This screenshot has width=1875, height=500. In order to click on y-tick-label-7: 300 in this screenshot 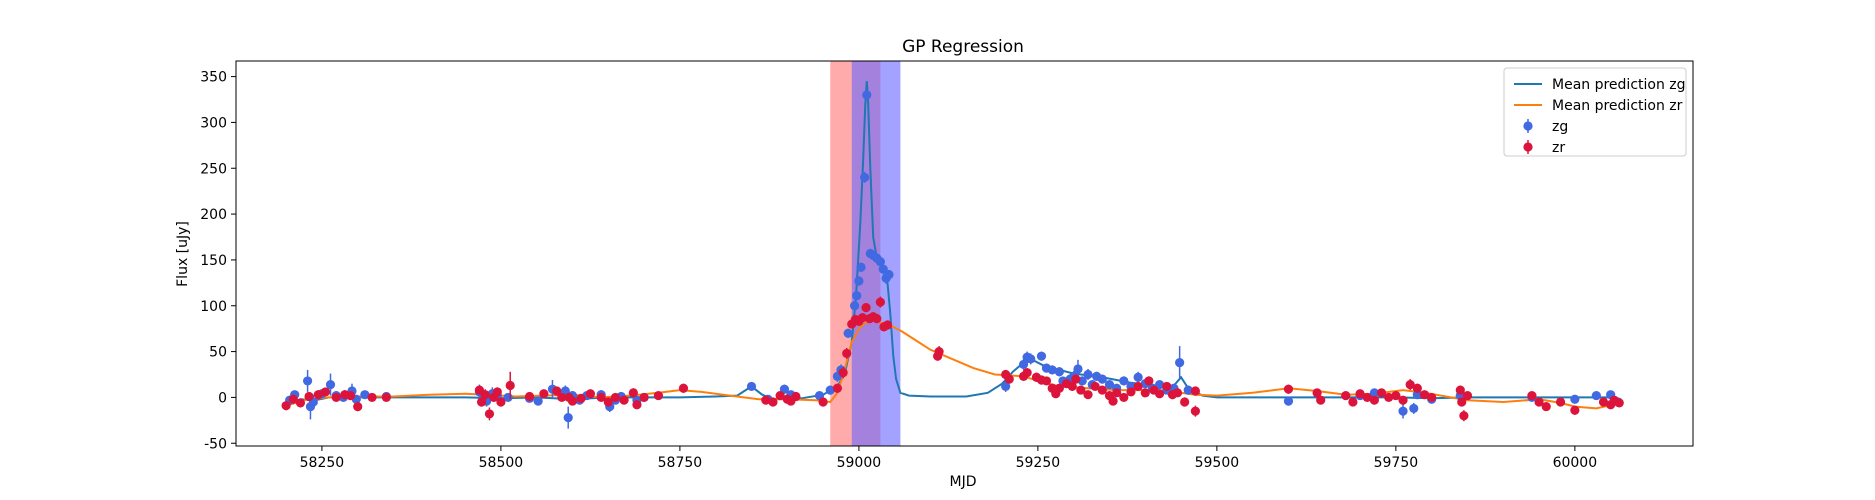, I will do `click(213, 123)`.